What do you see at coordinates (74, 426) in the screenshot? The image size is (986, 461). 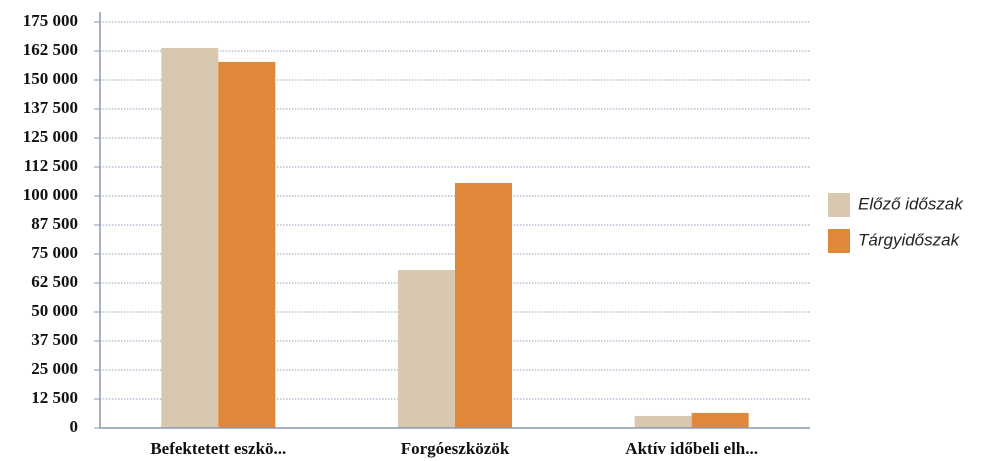 I see `y-tick-label: 0` at bounding box center [74, 426].